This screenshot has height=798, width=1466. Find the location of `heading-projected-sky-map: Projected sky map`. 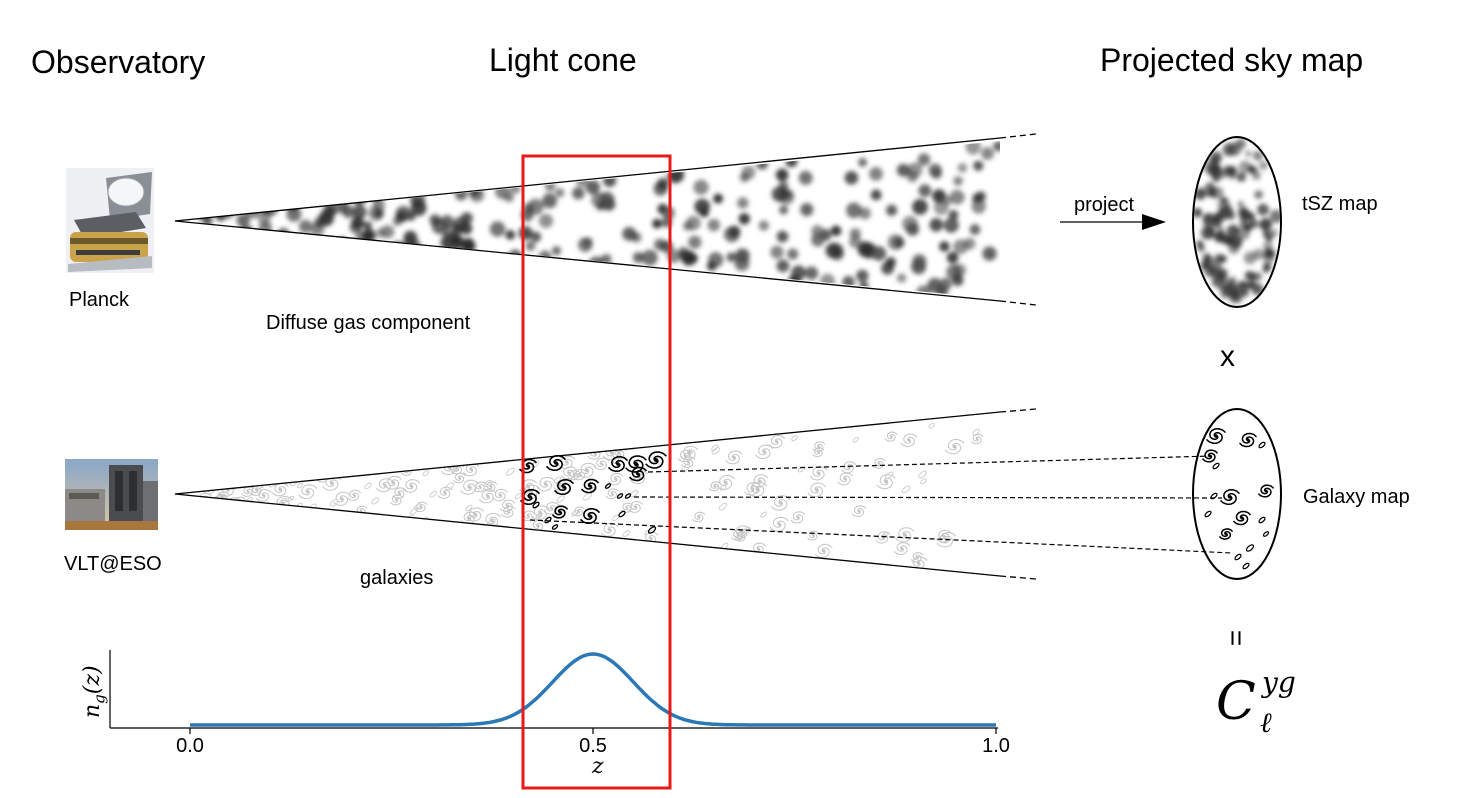

heading-projected-sky-map: Projected sky map is located at coordinates (1232, 60).